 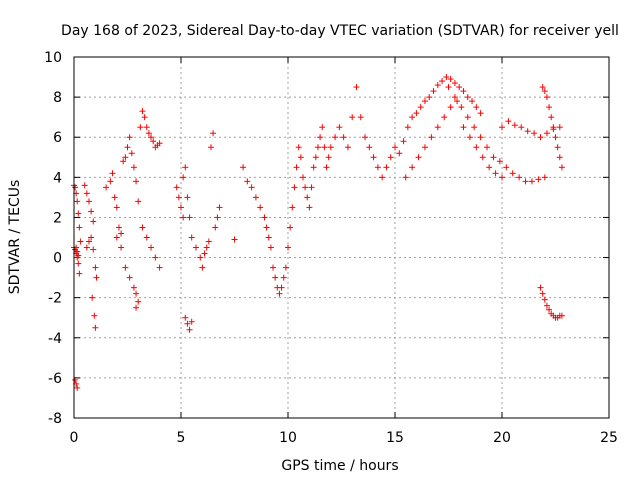 What do you see at coordinates (288, 438) in the screenshot?
I see `x-tick-label: 10` at bounding box center [288, 438].